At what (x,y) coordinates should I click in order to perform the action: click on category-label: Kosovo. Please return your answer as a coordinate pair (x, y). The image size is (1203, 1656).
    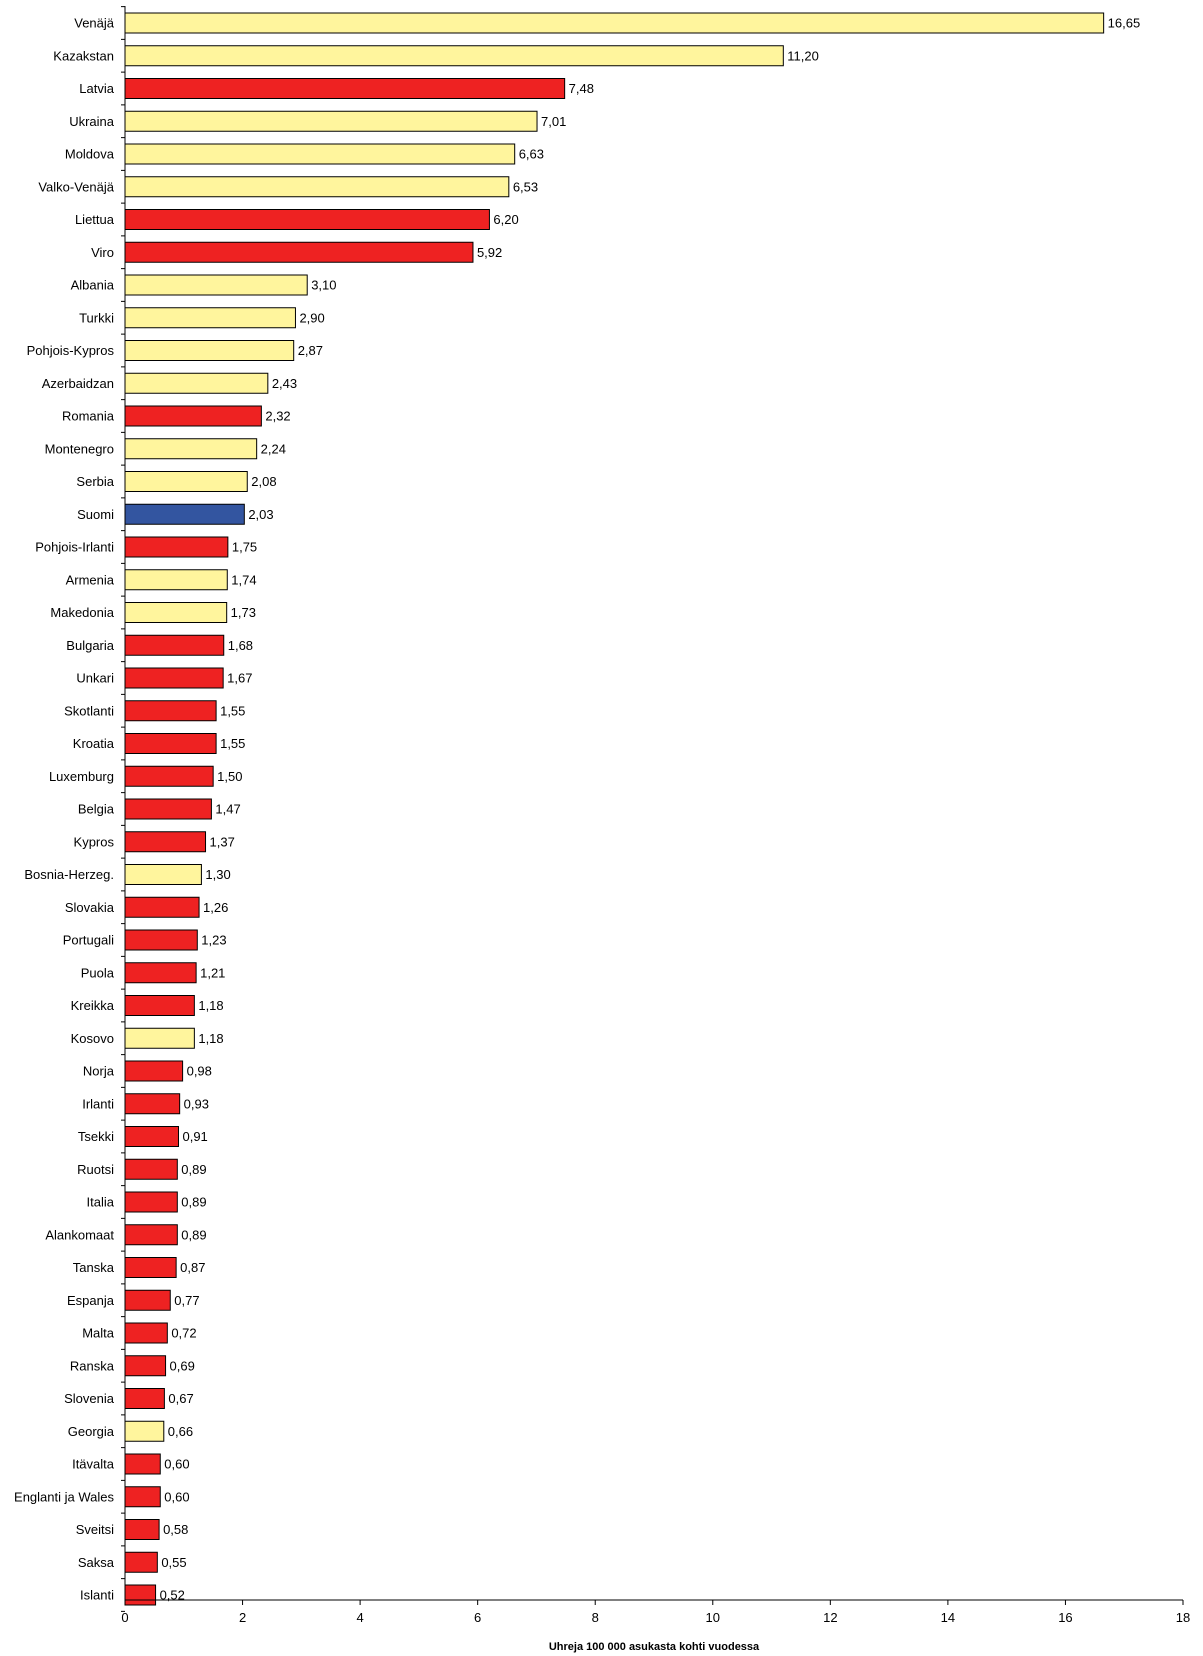
    Looking at the image, I should click on (92, 1038).